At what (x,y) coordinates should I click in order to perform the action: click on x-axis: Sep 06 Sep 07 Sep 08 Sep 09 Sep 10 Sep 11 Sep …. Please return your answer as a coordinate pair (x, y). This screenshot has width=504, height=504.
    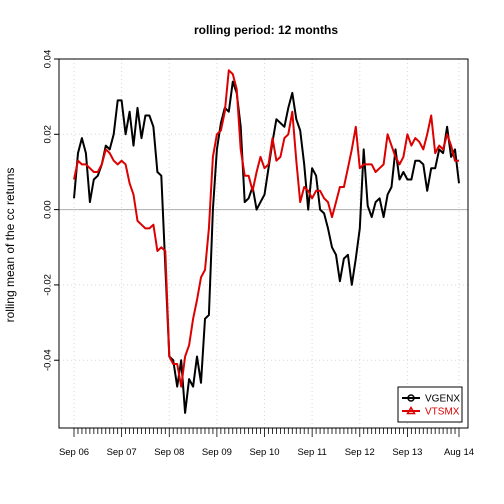
    Looking at the image, I should click on (266, 443).